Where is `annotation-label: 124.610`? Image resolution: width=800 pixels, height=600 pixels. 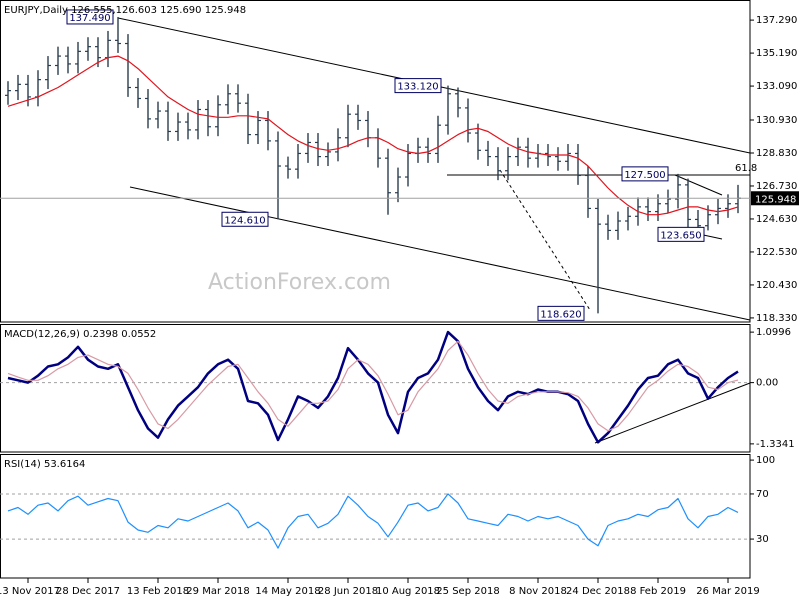 annotation-label: 124.610 is located at coordinates (244, 220).